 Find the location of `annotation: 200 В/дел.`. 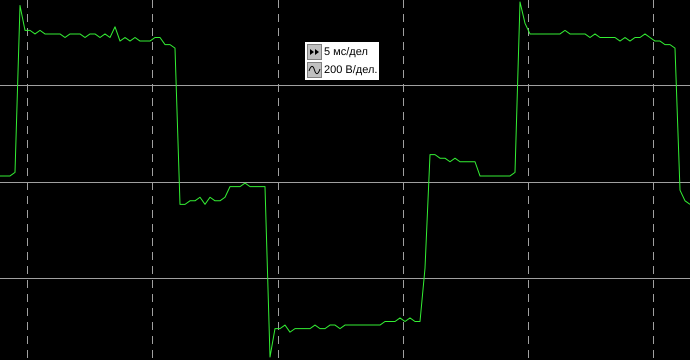

annotation: 200 В/дел. is located at coordinates (351, 70).